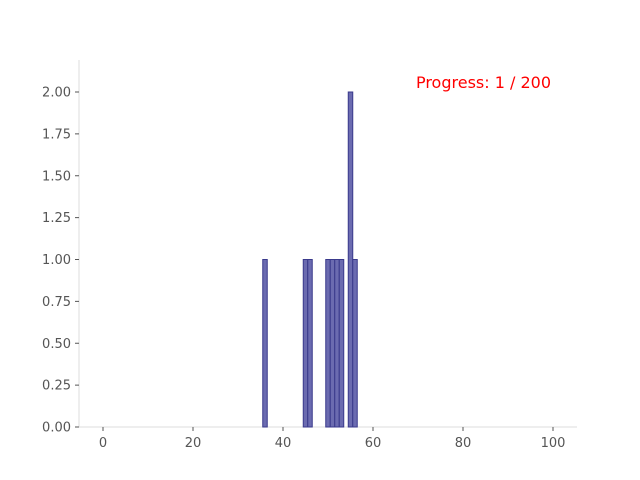  I want to click on x-tick-label: 20, so click(193, 443).